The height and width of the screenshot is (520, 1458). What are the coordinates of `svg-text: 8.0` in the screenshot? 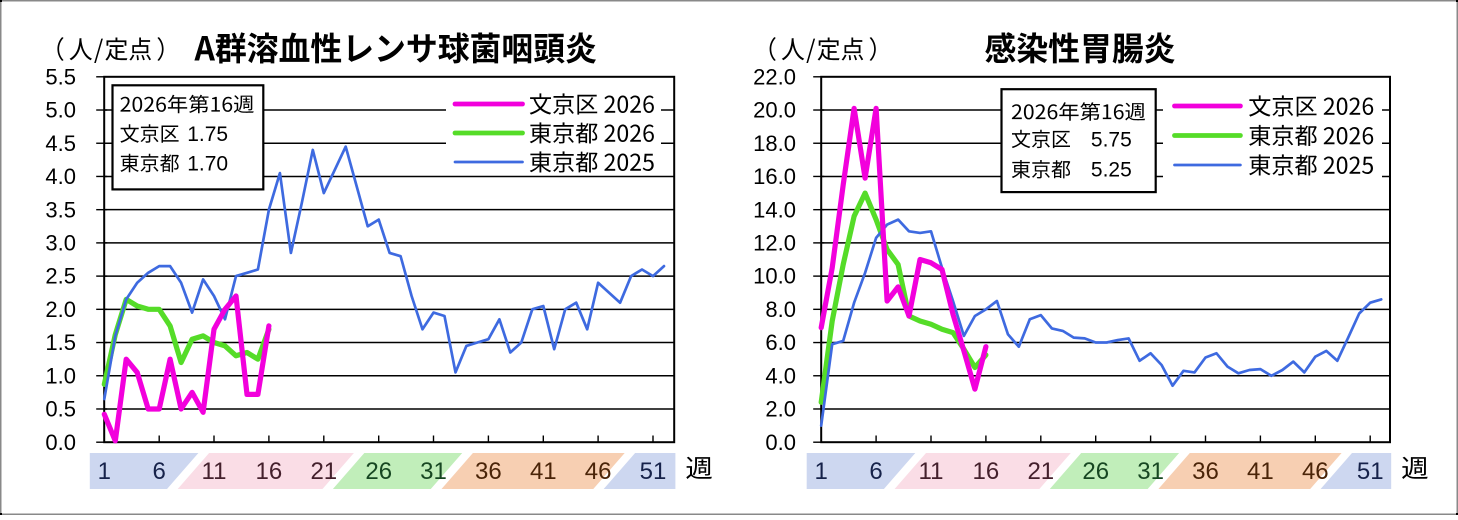 It's located at (780, 309).